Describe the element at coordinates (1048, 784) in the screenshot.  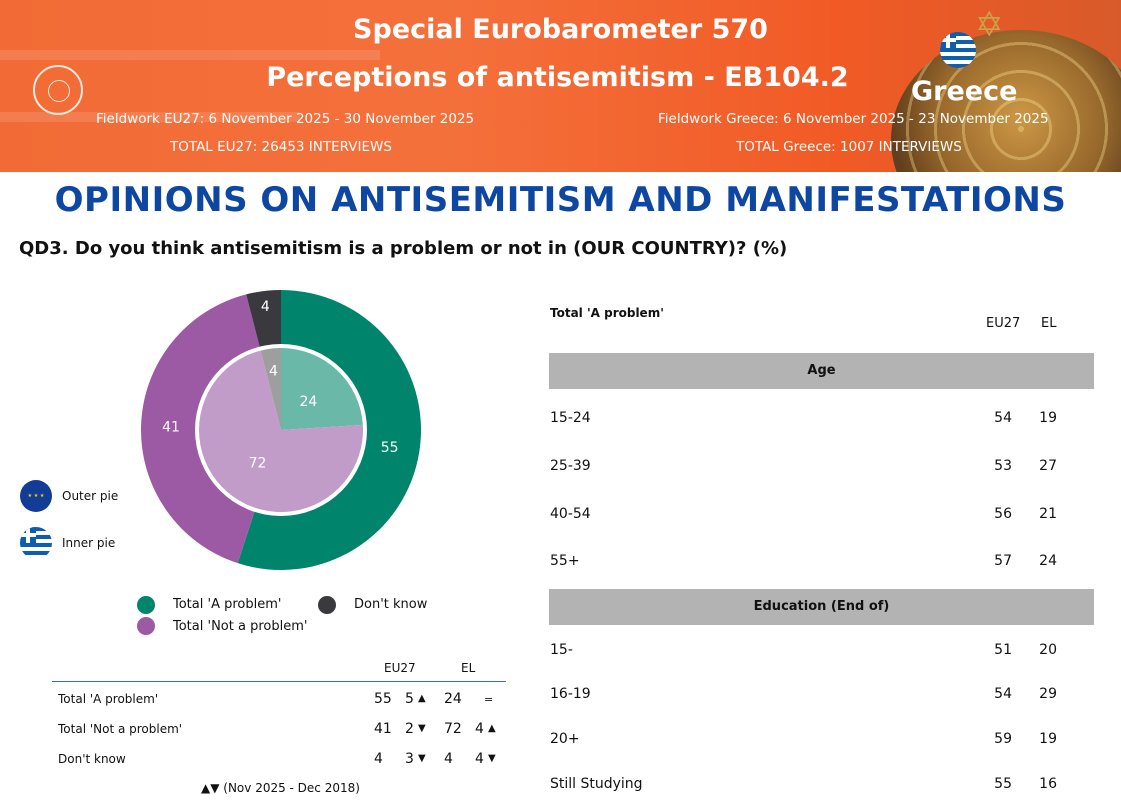
I see `breakdown-el-value: 16` at that location.